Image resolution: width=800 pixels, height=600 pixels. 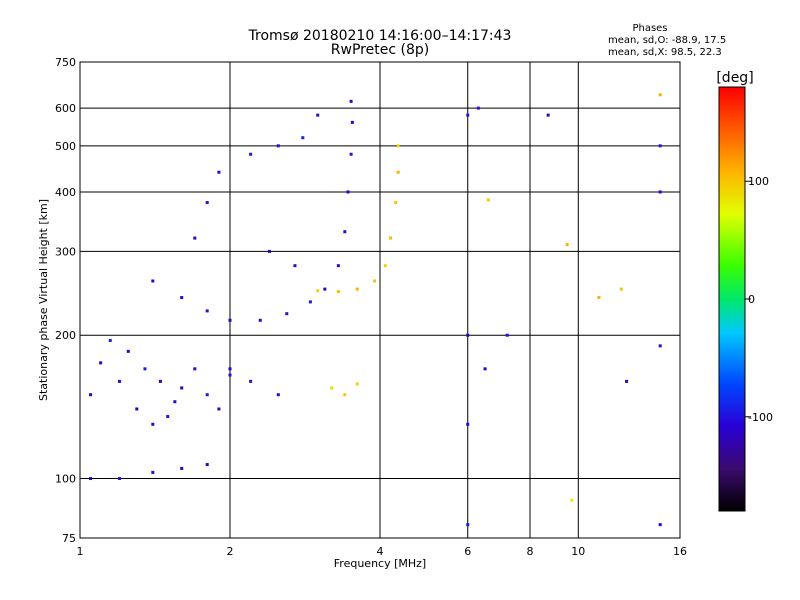 I want to click on y-tick-label: 500, so click(x=65, y=146).